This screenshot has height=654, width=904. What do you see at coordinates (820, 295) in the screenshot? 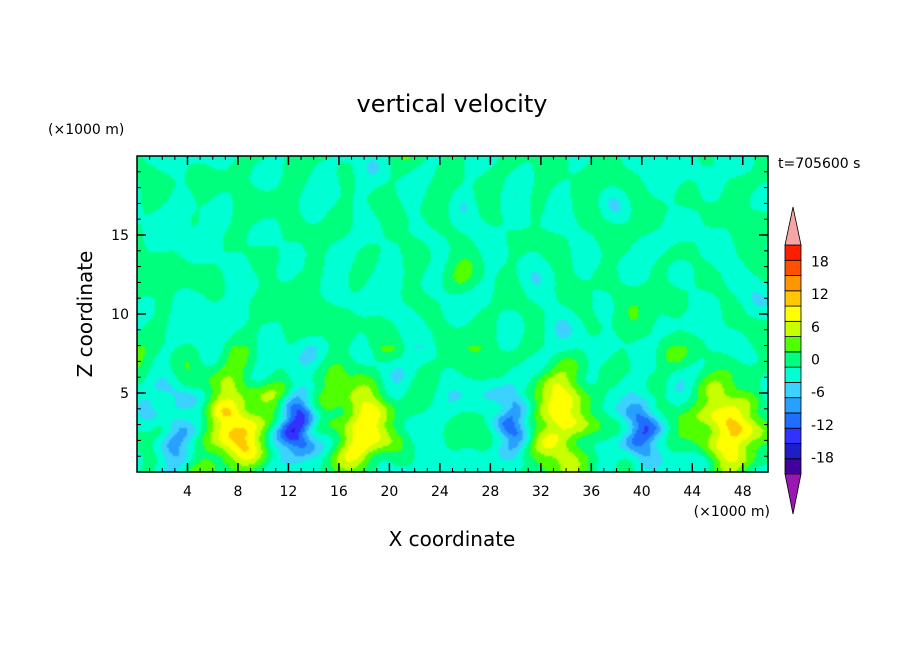
I see `colorbar-tick-label: 12` at bounding box center [820, 295].